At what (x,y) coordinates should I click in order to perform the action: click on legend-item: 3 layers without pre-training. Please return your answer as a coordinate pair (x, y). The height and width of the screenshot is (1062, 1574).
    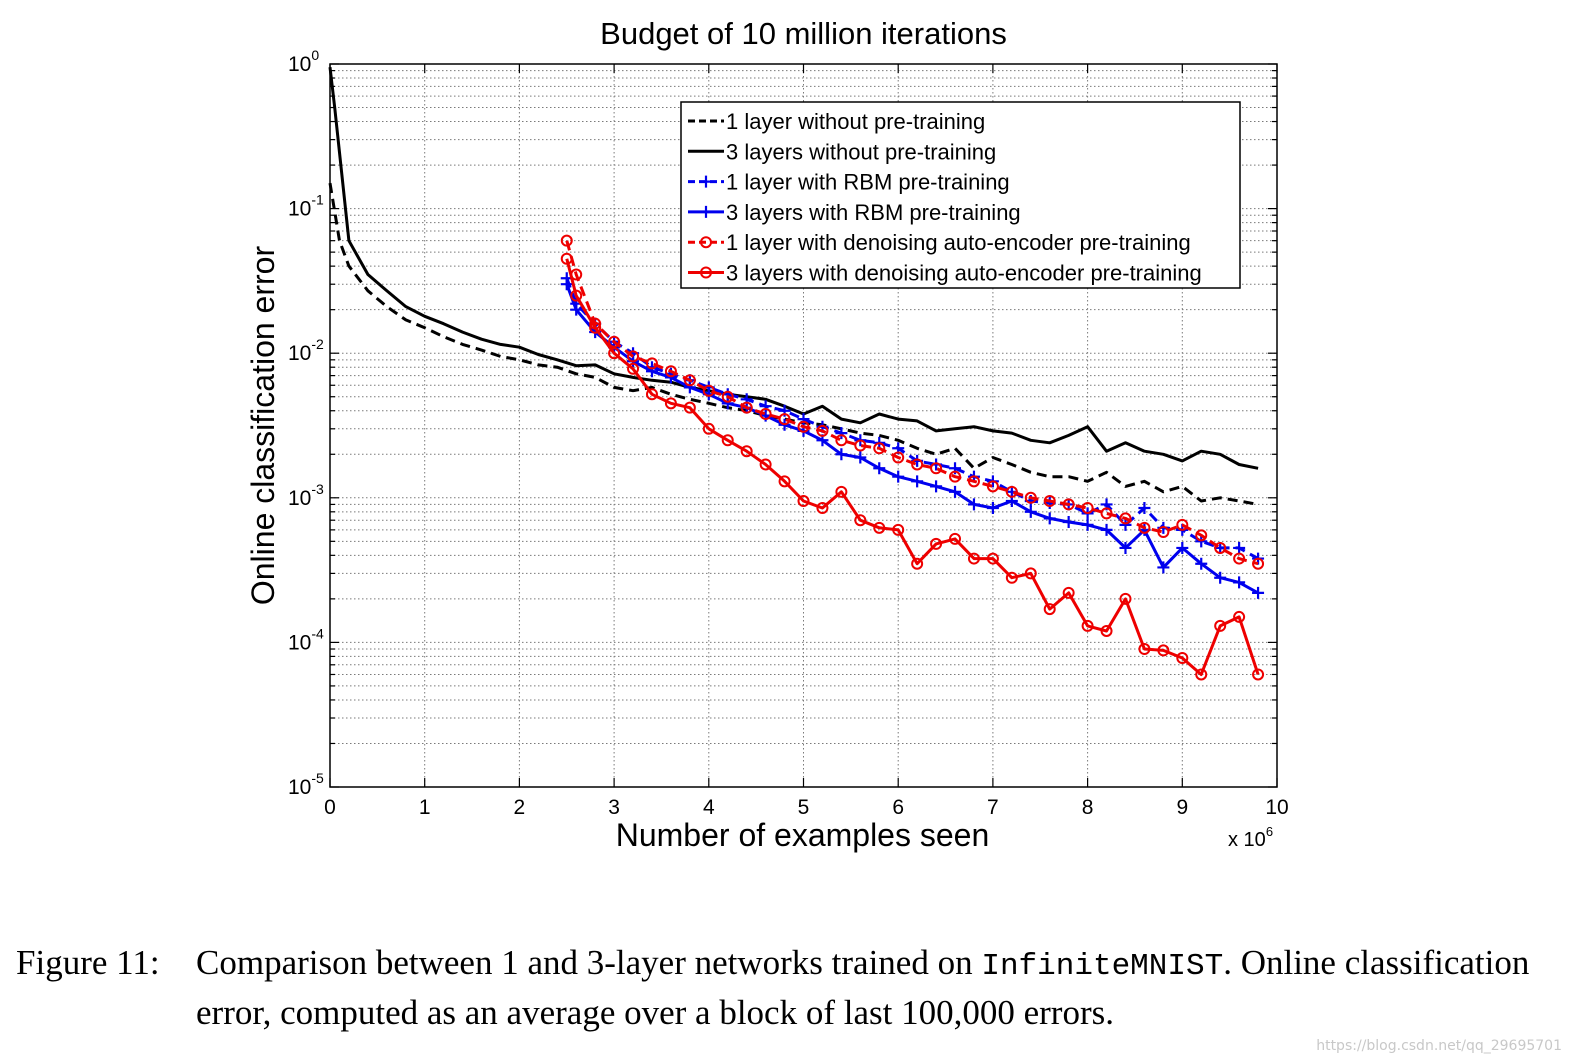
    Looking at the image, I should click on (842, 151).